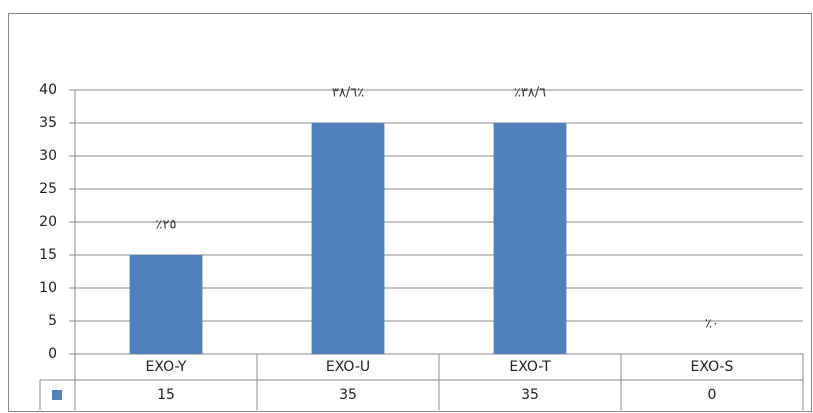 Image resolution: width=813 pixels, height=413 pixels. Describe the element at coordinates (166, 225) in the screenshot. I see `annotation: ٪٢٥` at that location.